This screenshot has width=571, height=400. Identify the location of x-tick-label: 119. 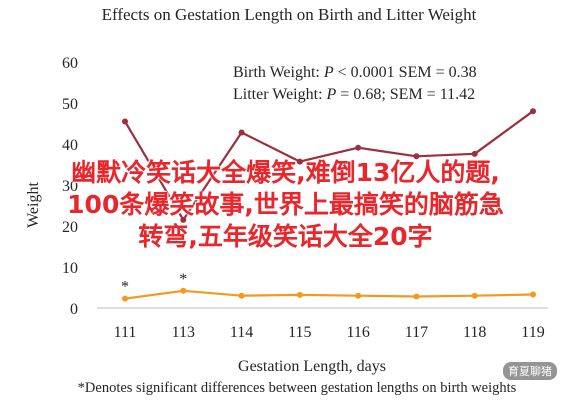
(532, 332).